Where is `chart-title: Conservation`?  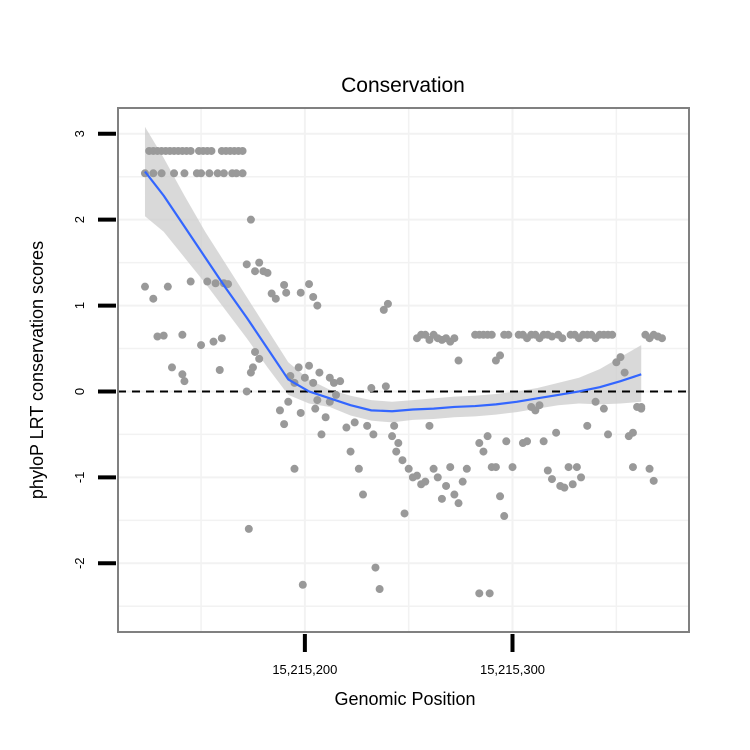 chart-title: Conservation is located at coordinates (403, 85).